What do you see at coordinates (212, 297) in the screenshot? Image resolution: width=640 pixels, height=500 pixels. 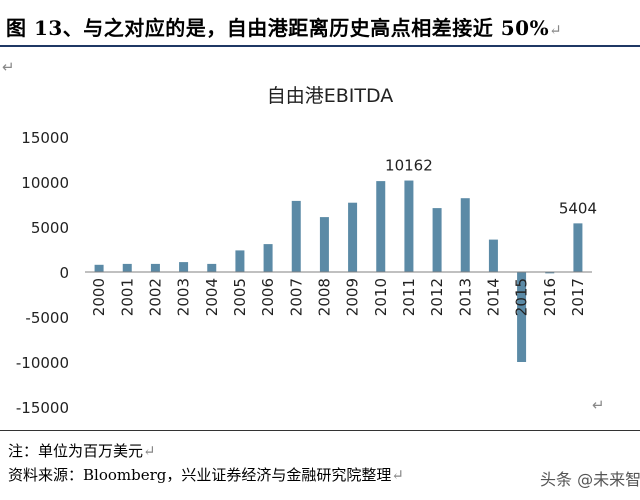 I see `x-tick-label: 2004` at bounding box center [212, 297].